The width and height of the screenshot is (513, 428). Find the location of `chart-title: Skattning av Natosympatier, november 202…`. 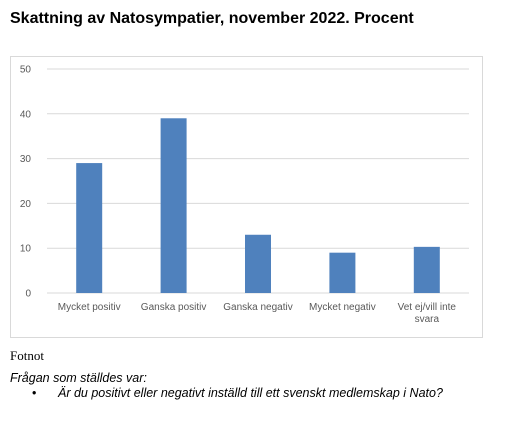

chart-title: Skattning av Natosympatier, november 202… is located at coordinates (212, 18).